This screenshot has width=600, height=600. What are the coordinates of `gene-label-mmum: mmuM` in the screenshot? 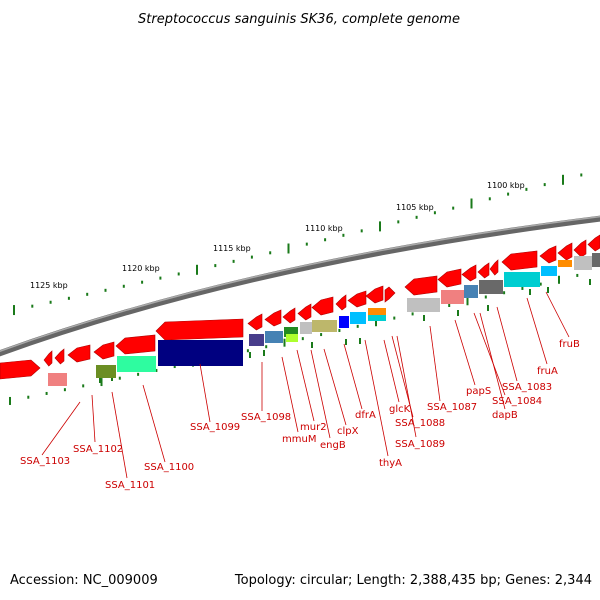 It's located at (299, 439).